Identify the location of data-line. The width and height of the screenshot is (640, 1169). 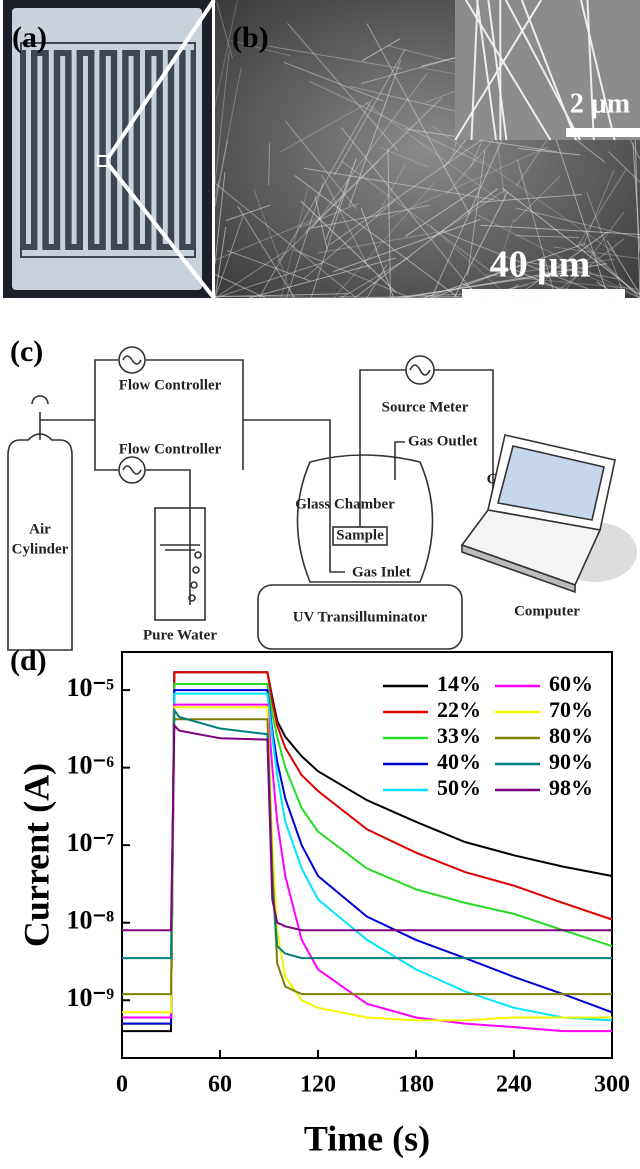
(367, 827).